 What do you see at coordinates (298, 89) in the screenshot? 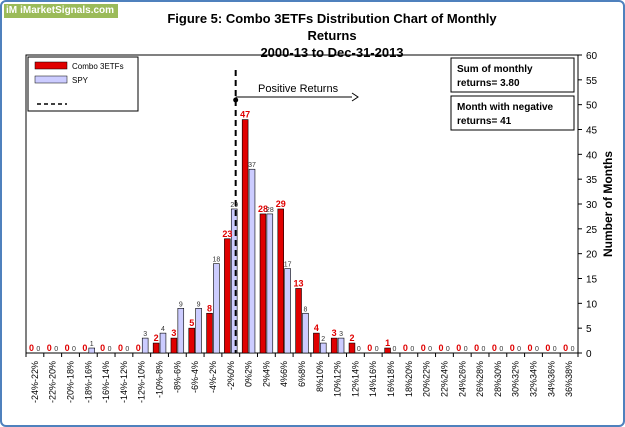
I see `arrow-label: Positive Returns` at bounding box center [298, 89].